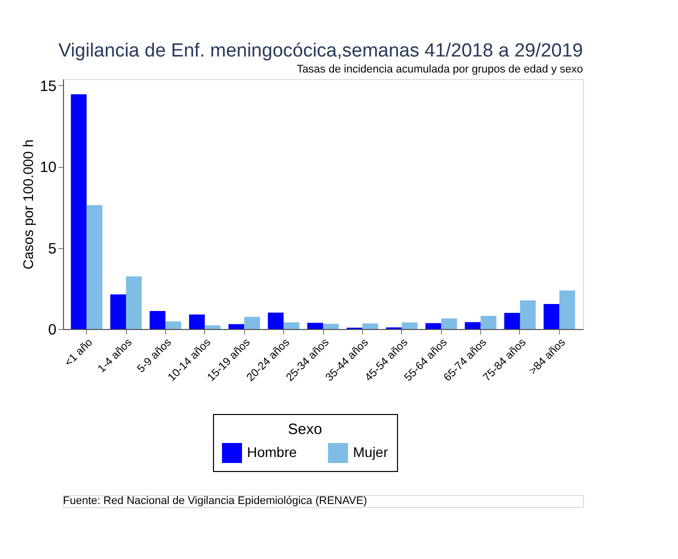 The height and width of the screenshot is (559, 678). Describe the element at coordinates (272, 452) in the screenshot. I see `legend-label: Hombre` at that location.